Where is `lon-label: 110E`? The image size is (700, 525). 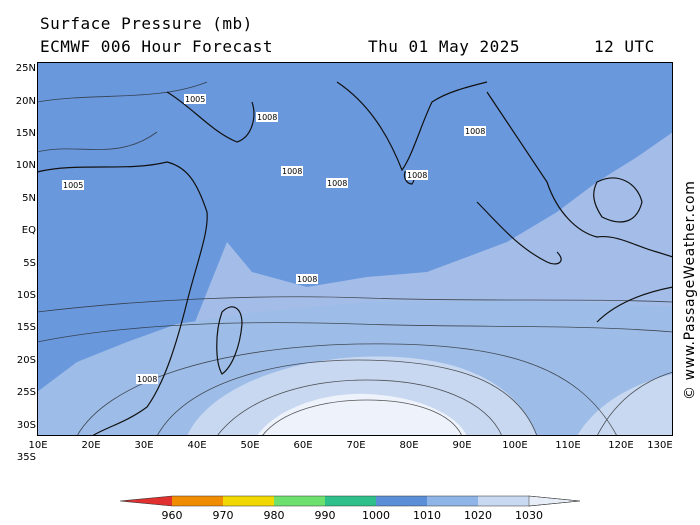
lon-label: 110E is located at coordinates (568, 445).